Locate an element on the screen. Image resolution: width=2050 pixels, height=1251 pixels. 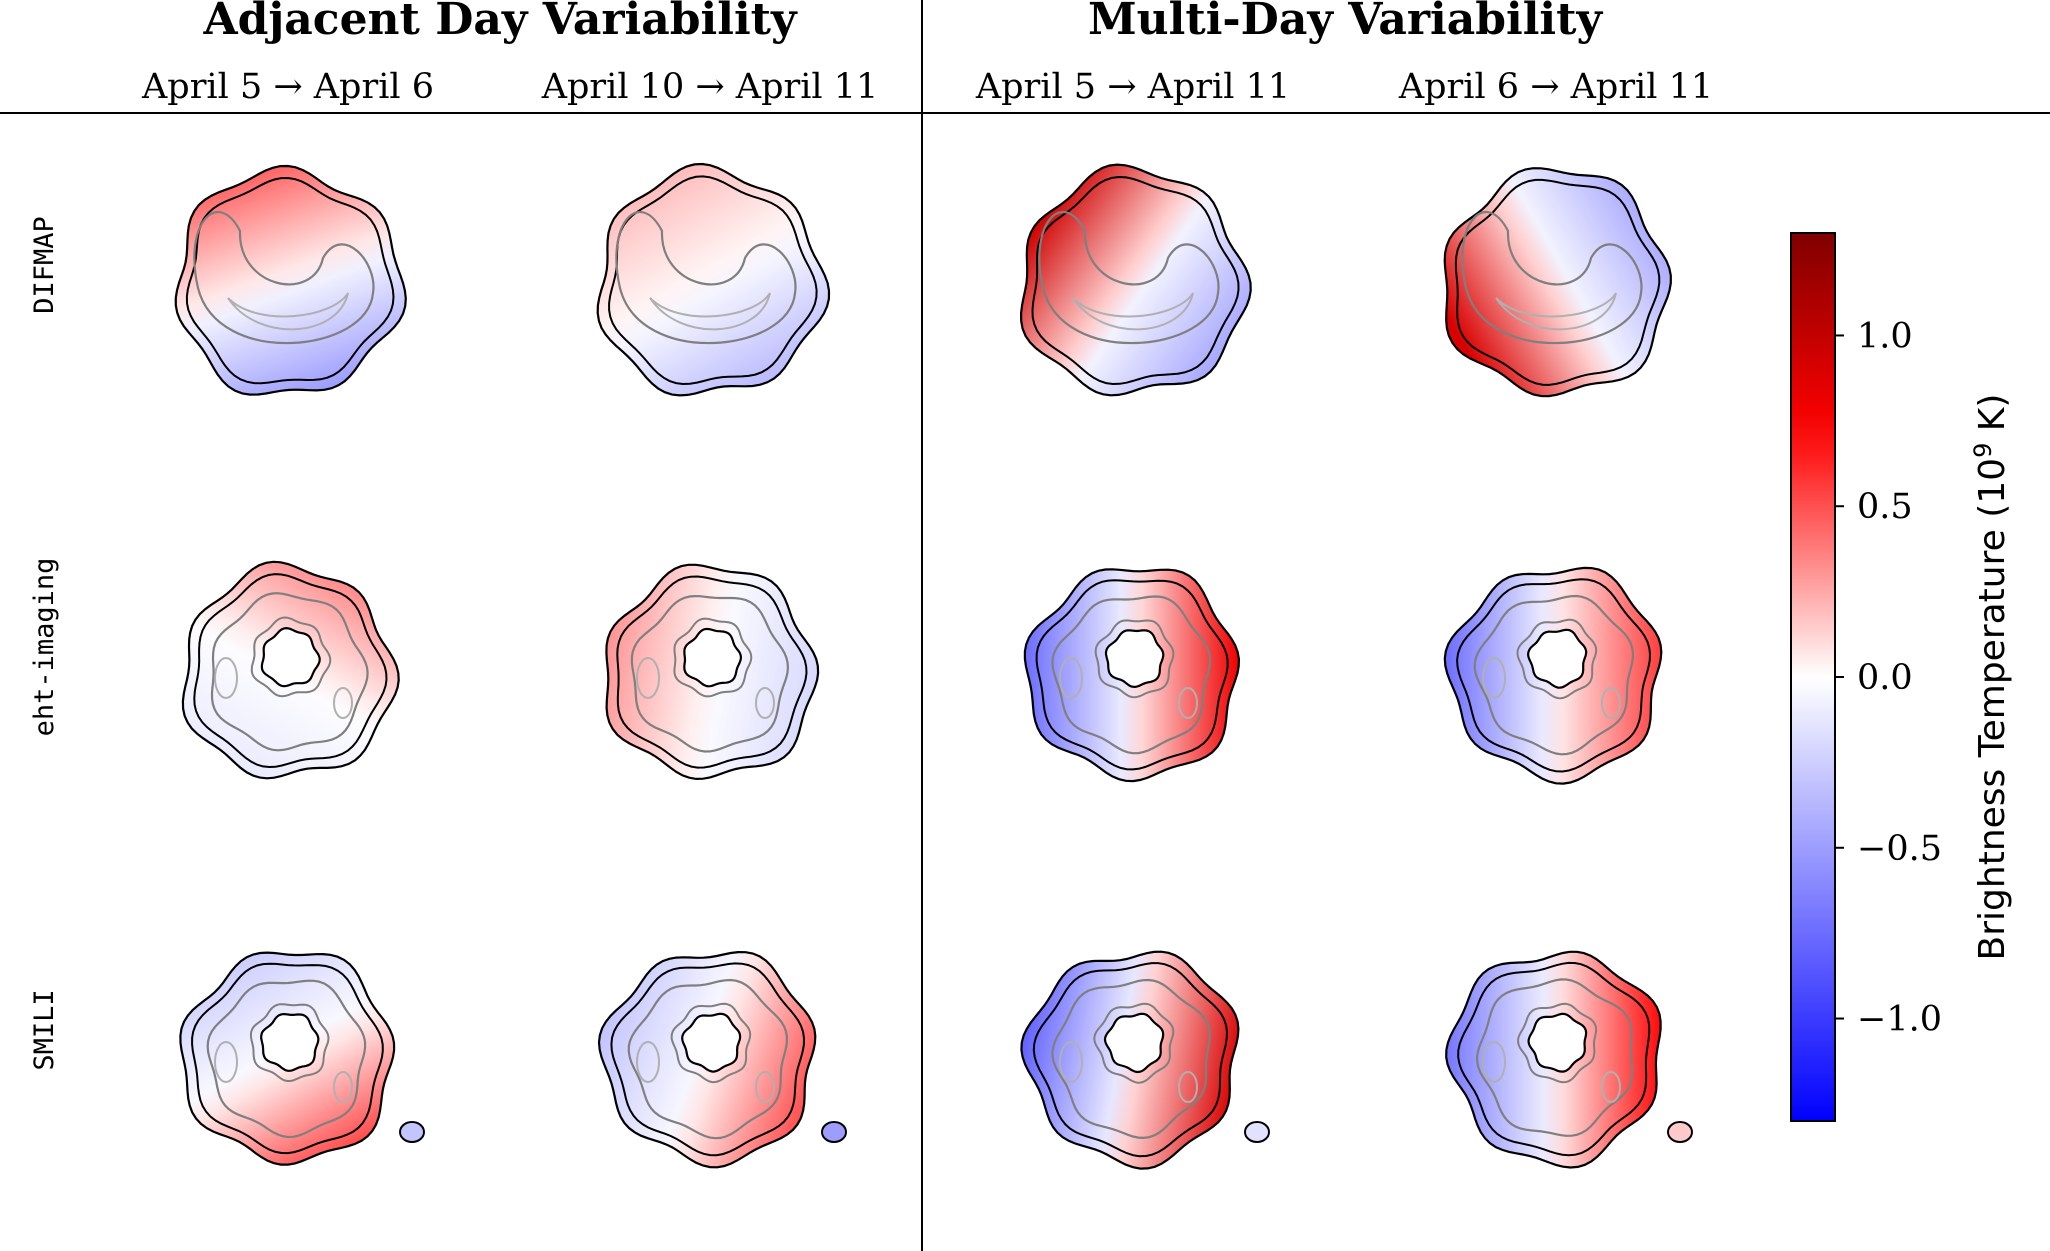
colorbar-label-exp: 9 is located at coordinates (1983, 450).